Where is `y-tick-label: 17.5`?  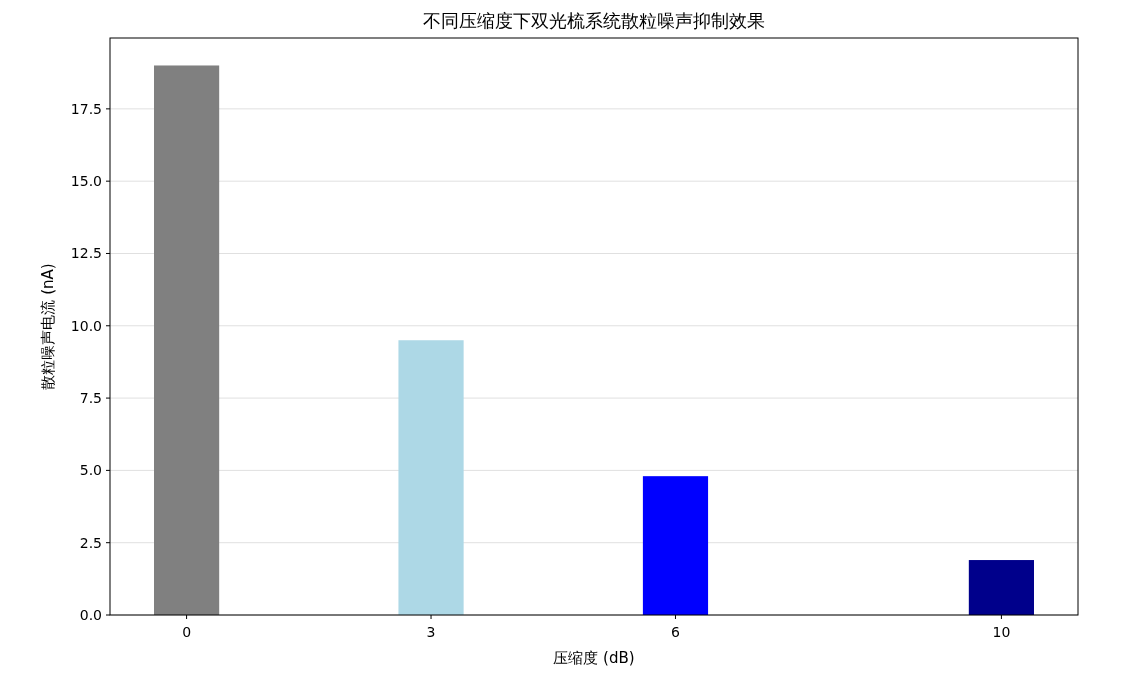 y-tick-label: 17.5 is located at coordinates (86, 108).